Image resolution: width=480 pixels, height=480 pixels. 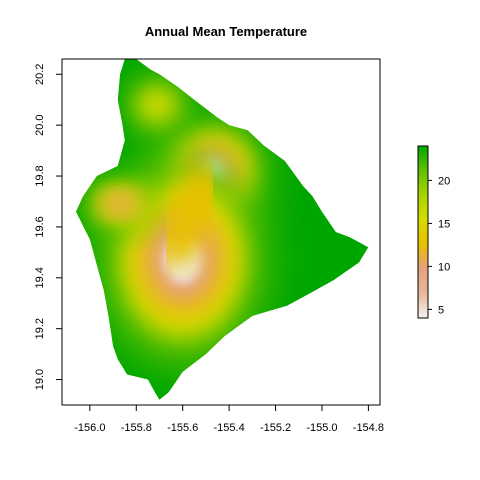 I want to click on legend-tick-label: 5, so click(x=441, y=310).